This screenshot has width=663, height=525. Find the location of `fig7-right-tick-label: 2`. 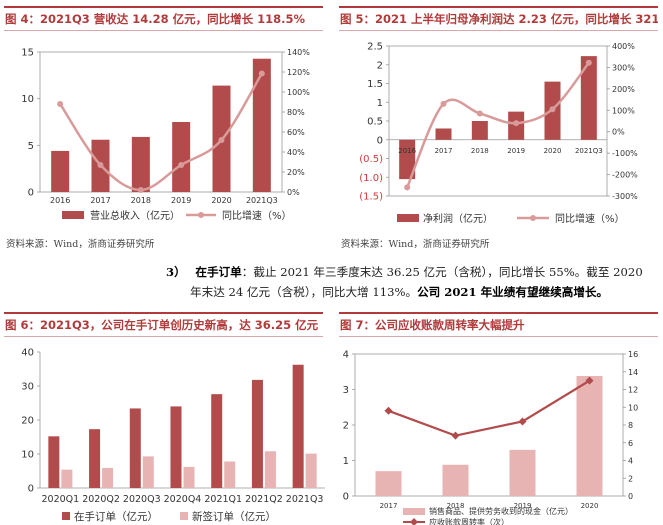

fig7-right-tick-label: 2 is located at coordinates (630, 478).